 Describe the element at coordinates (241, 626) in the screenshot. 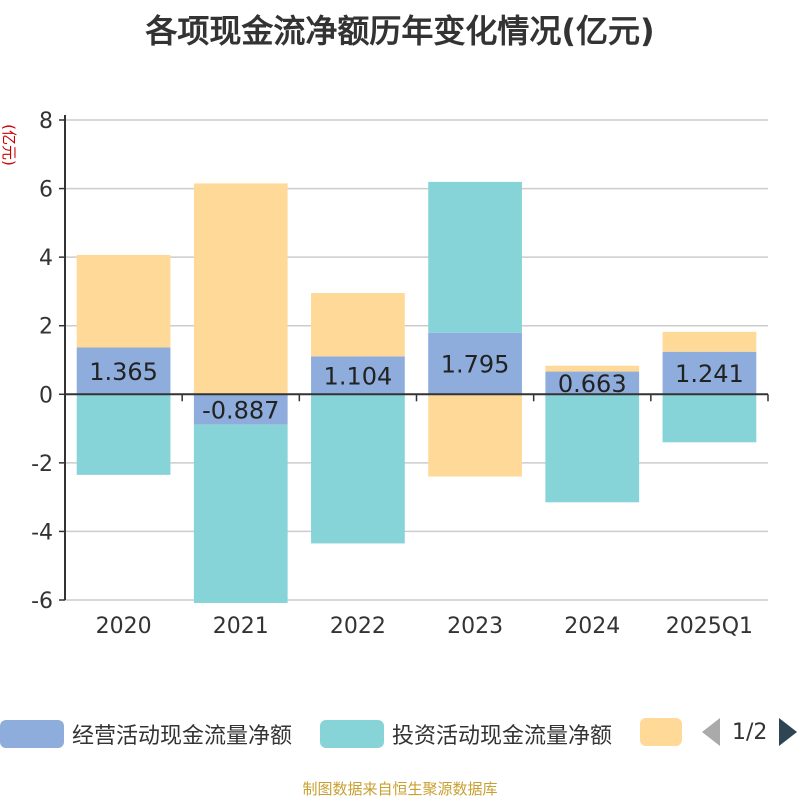

I see `x-tick-label: 2021` at that location.